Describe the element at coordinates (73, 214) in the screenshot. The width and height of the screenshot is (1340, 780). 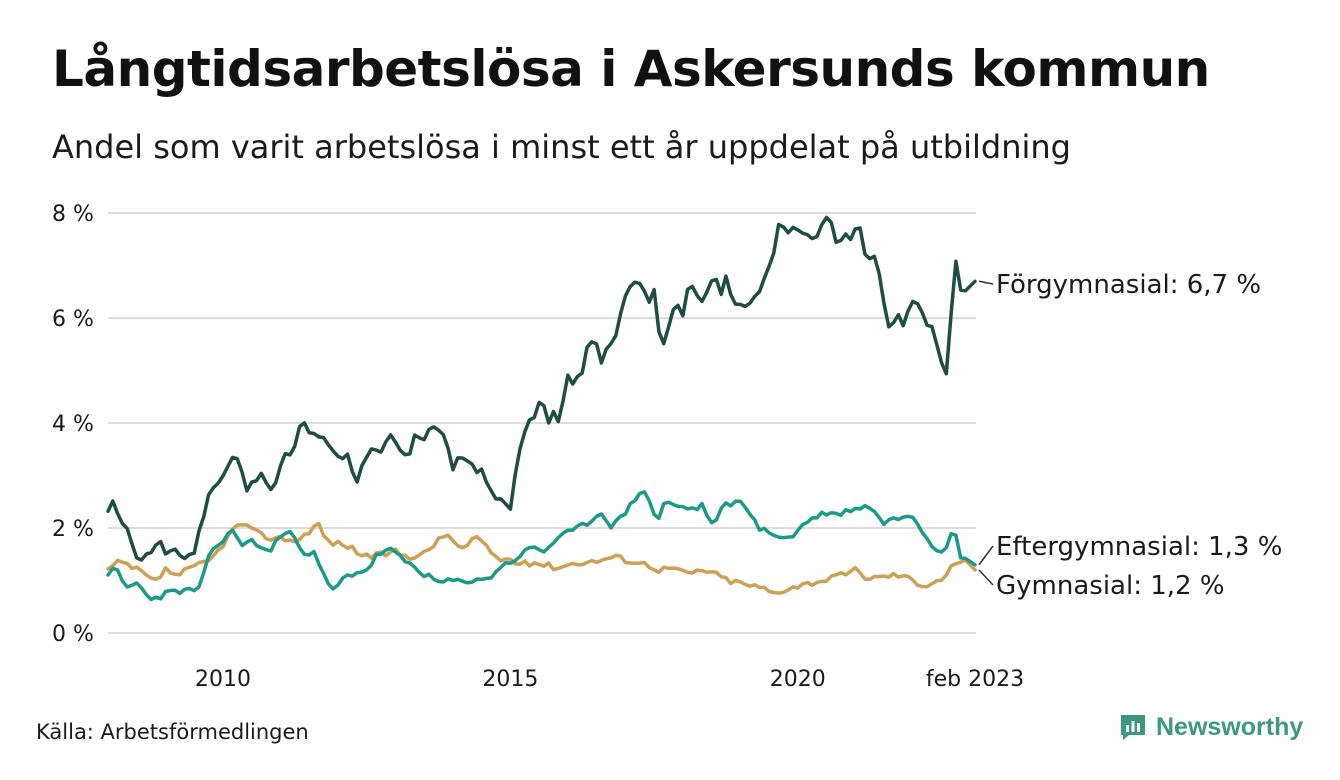
I see `y-tick-label: 8 %` at that location.